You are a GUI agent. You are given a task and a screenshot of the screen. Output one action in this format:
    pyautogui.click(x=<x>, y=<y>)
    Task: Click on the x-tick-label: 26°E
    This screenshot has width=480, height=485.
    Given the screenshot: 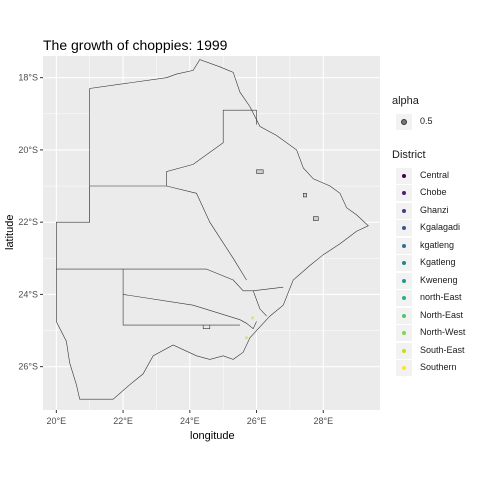 What is the action you would take?
    pyautogui.click(x=257, y=421)
    